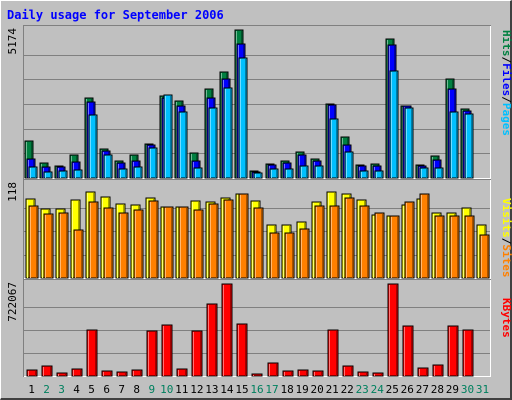  I want to click on x-tick-label: 24, so click(378, 389).